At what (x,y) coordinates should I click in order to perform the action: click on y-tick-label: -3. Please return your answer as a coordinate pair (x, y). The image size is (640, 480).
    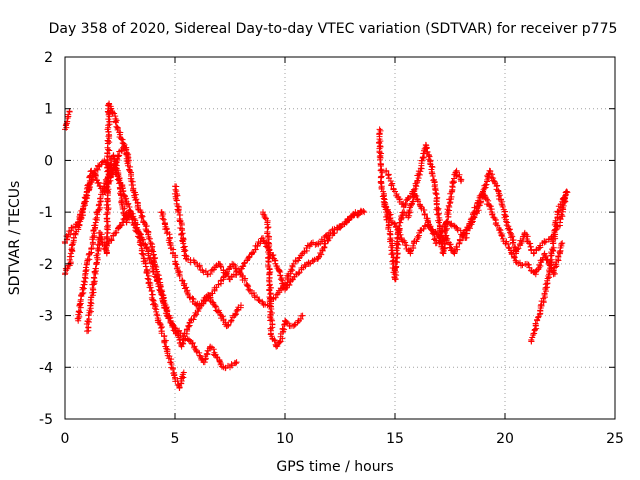
    Looking at the image, I should click on (46, 317).